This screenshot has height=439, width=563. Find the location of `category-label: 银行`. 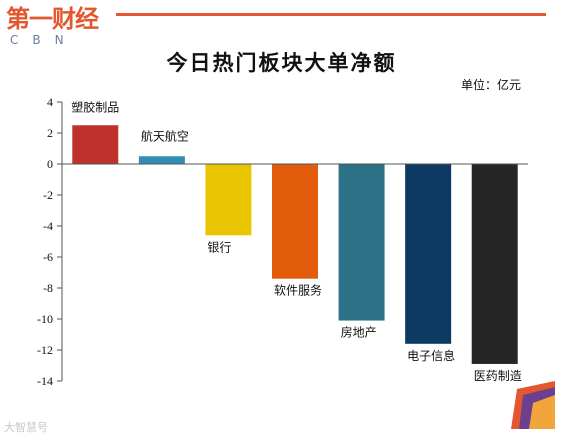

category-label: 银行 is located at coordinates (219, 247).